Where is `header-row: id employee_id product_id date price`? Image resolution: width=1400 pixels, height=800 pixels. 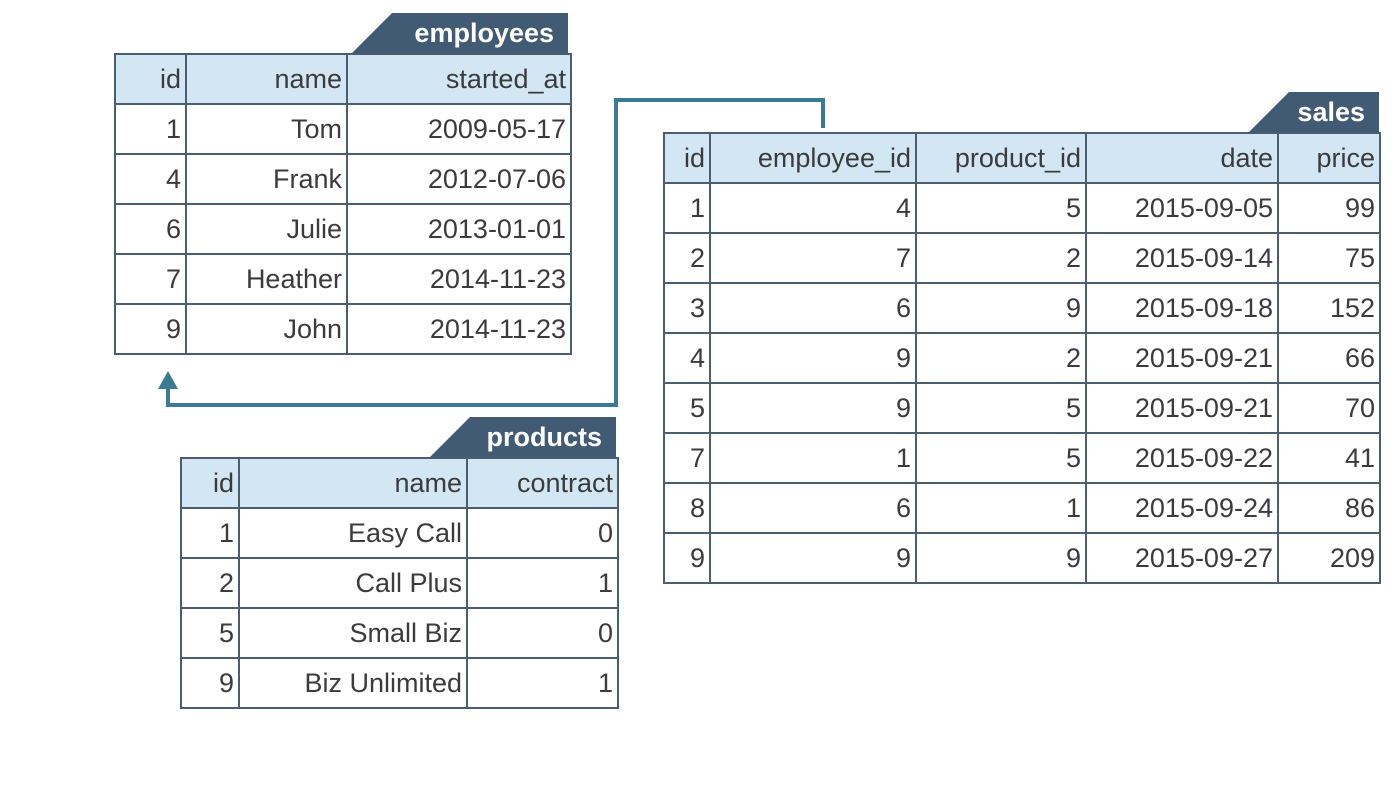 header-row: id employee_id product_id date price is located at coordinates (1022, 158).